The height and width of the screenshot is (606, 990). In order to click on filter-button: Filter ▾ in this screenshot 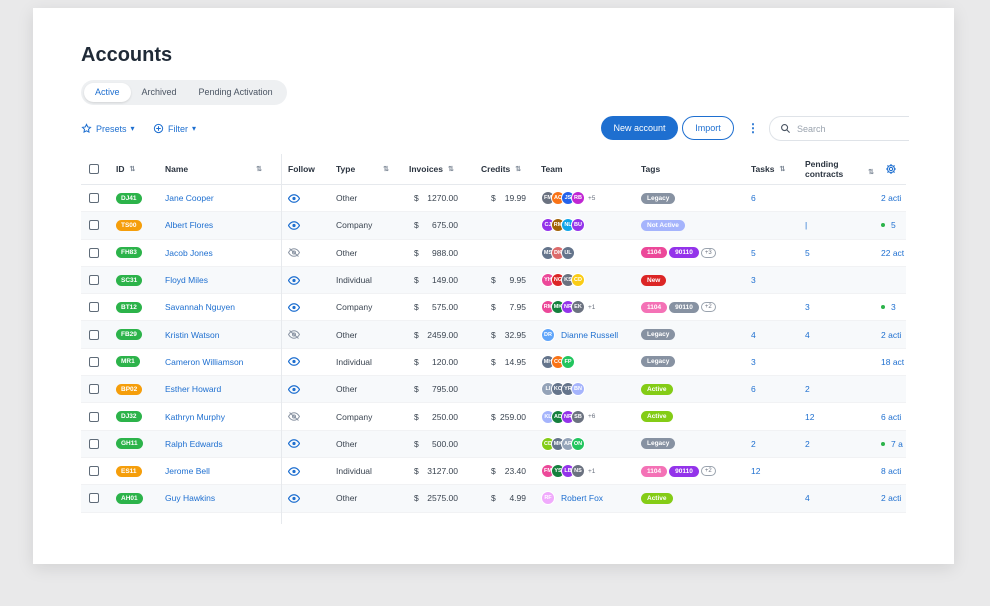, I will do `click(174, 128)`.